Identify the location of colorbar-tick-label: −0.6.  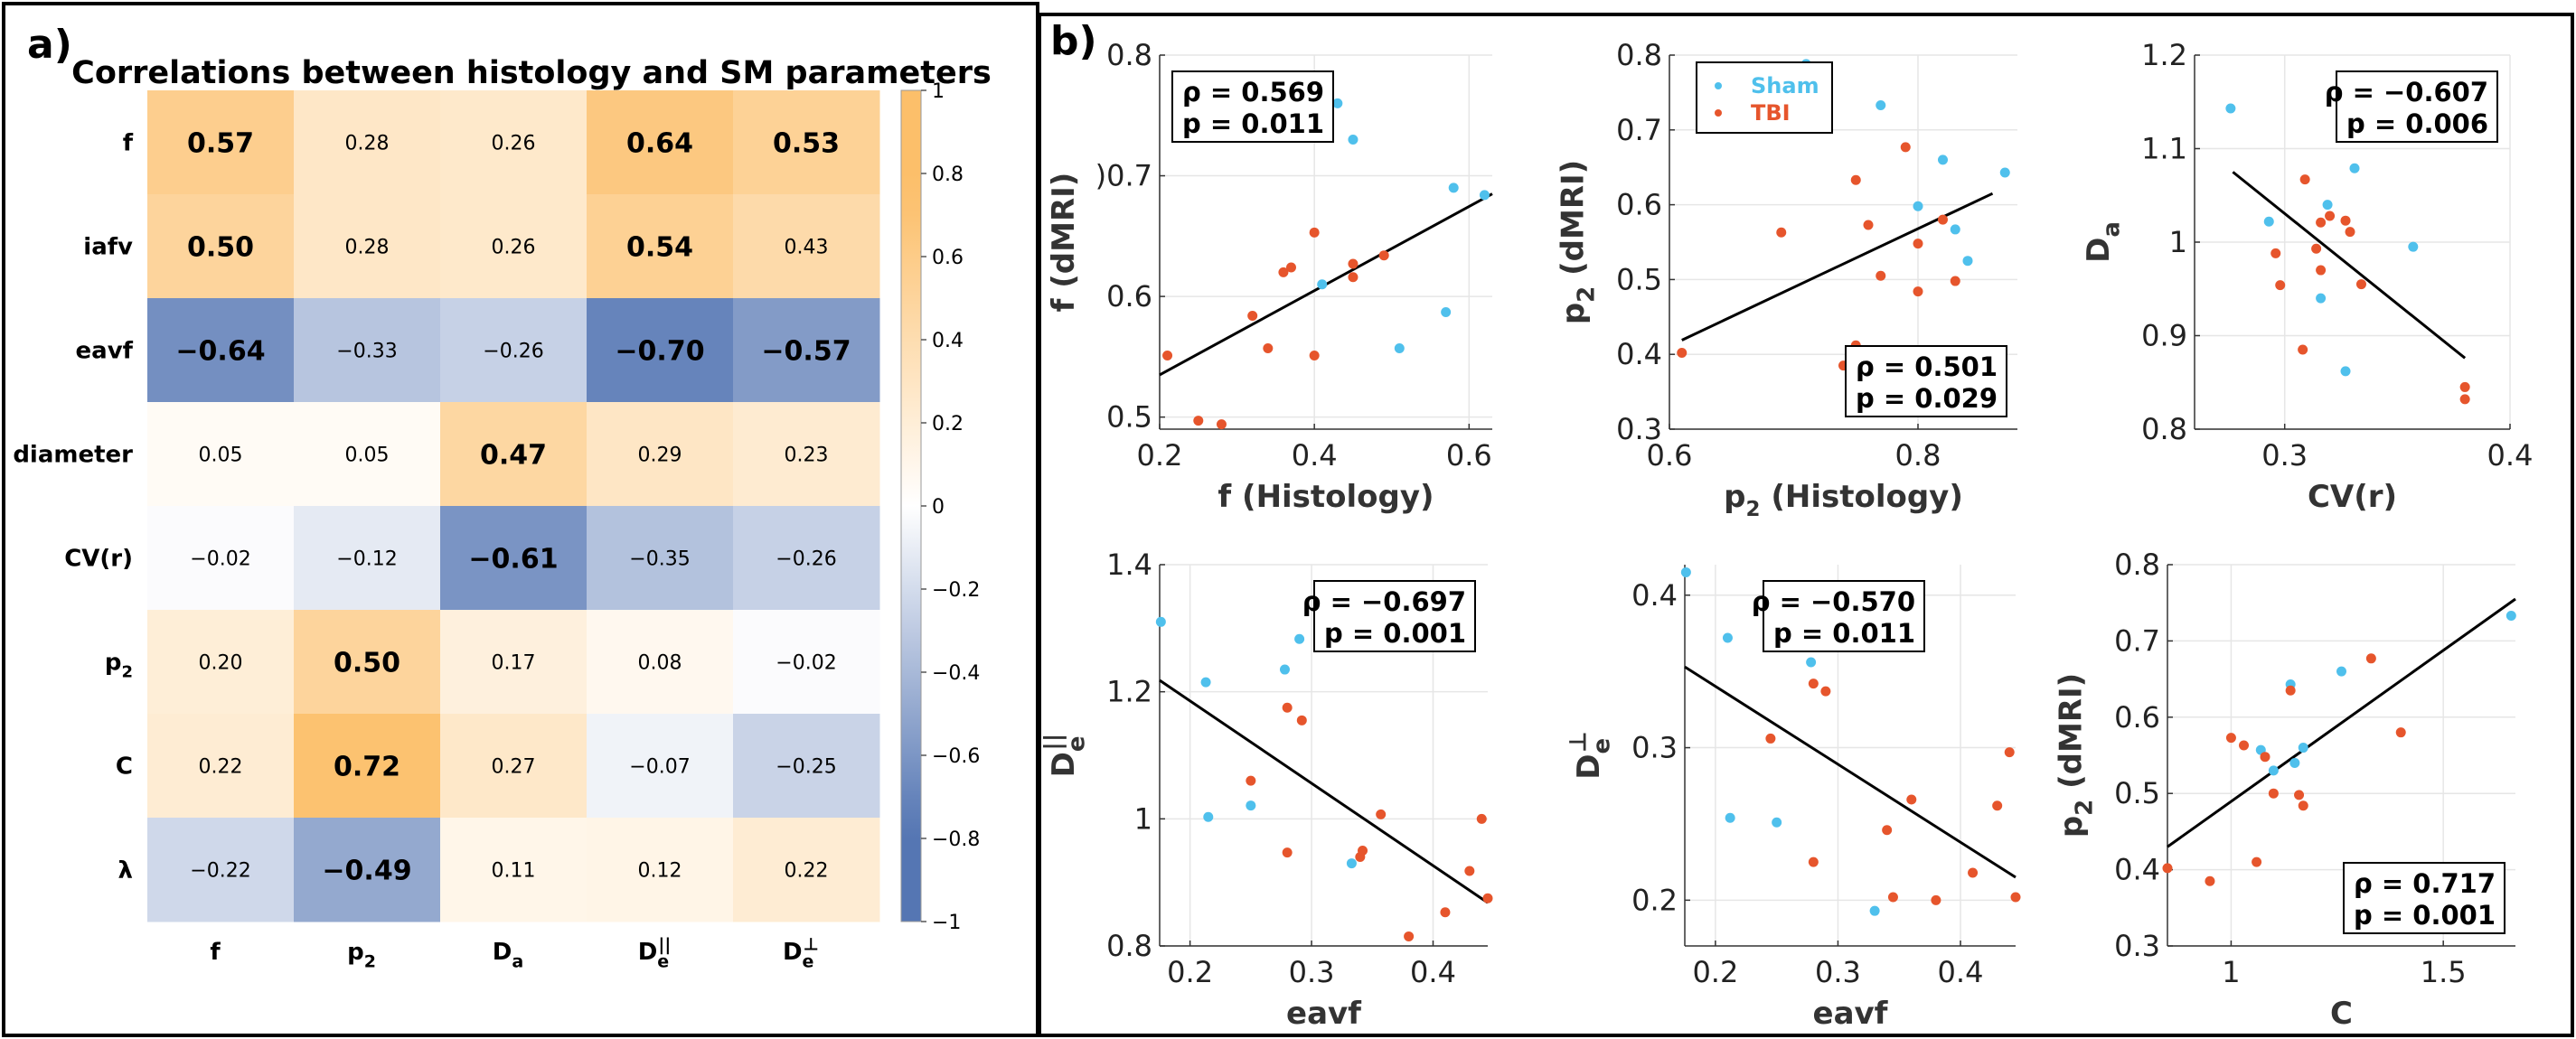
(956, 756).